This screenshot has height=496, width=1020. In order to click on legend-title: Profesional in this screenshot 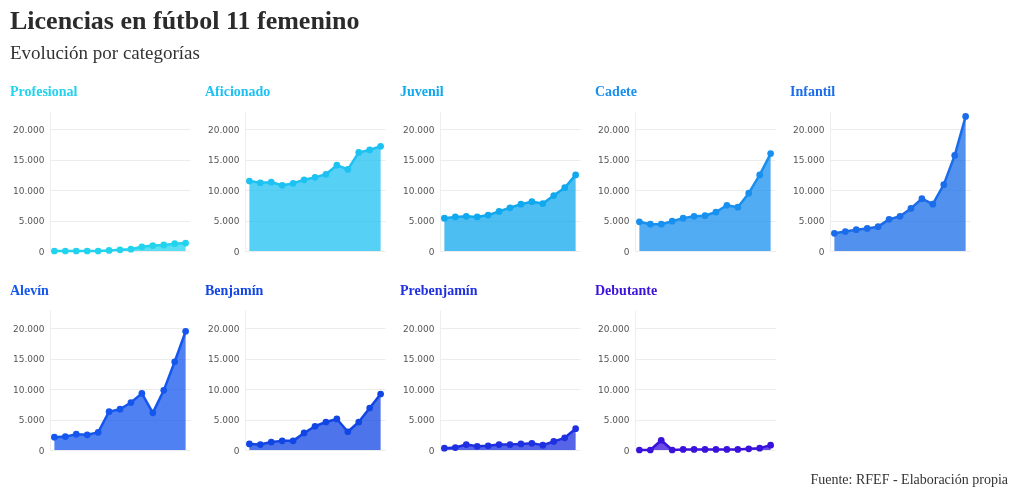, I will do `click(44, 91)`.